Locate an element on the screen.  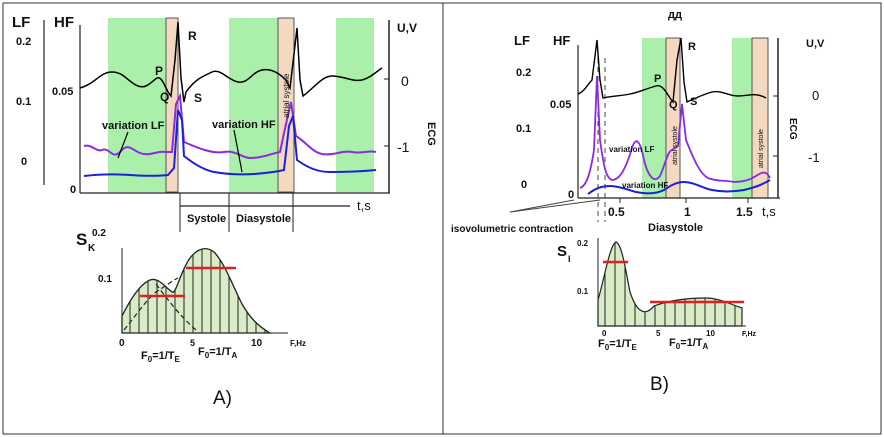
panel-b-hf-line is located at coordinates (679, 187).